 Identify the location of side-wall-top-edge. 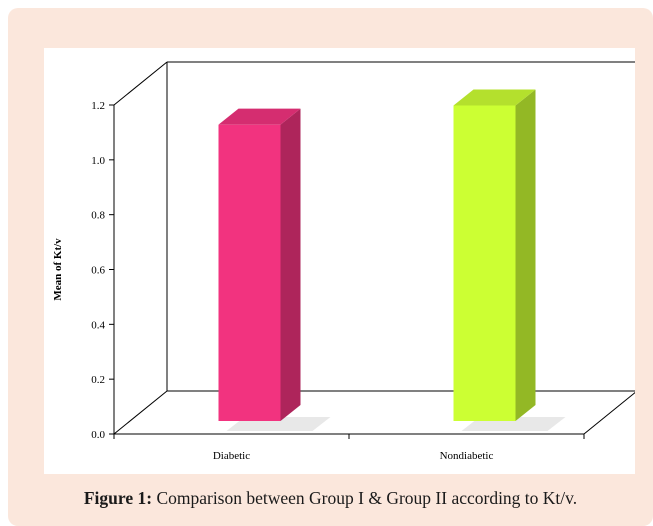
(140, 83).